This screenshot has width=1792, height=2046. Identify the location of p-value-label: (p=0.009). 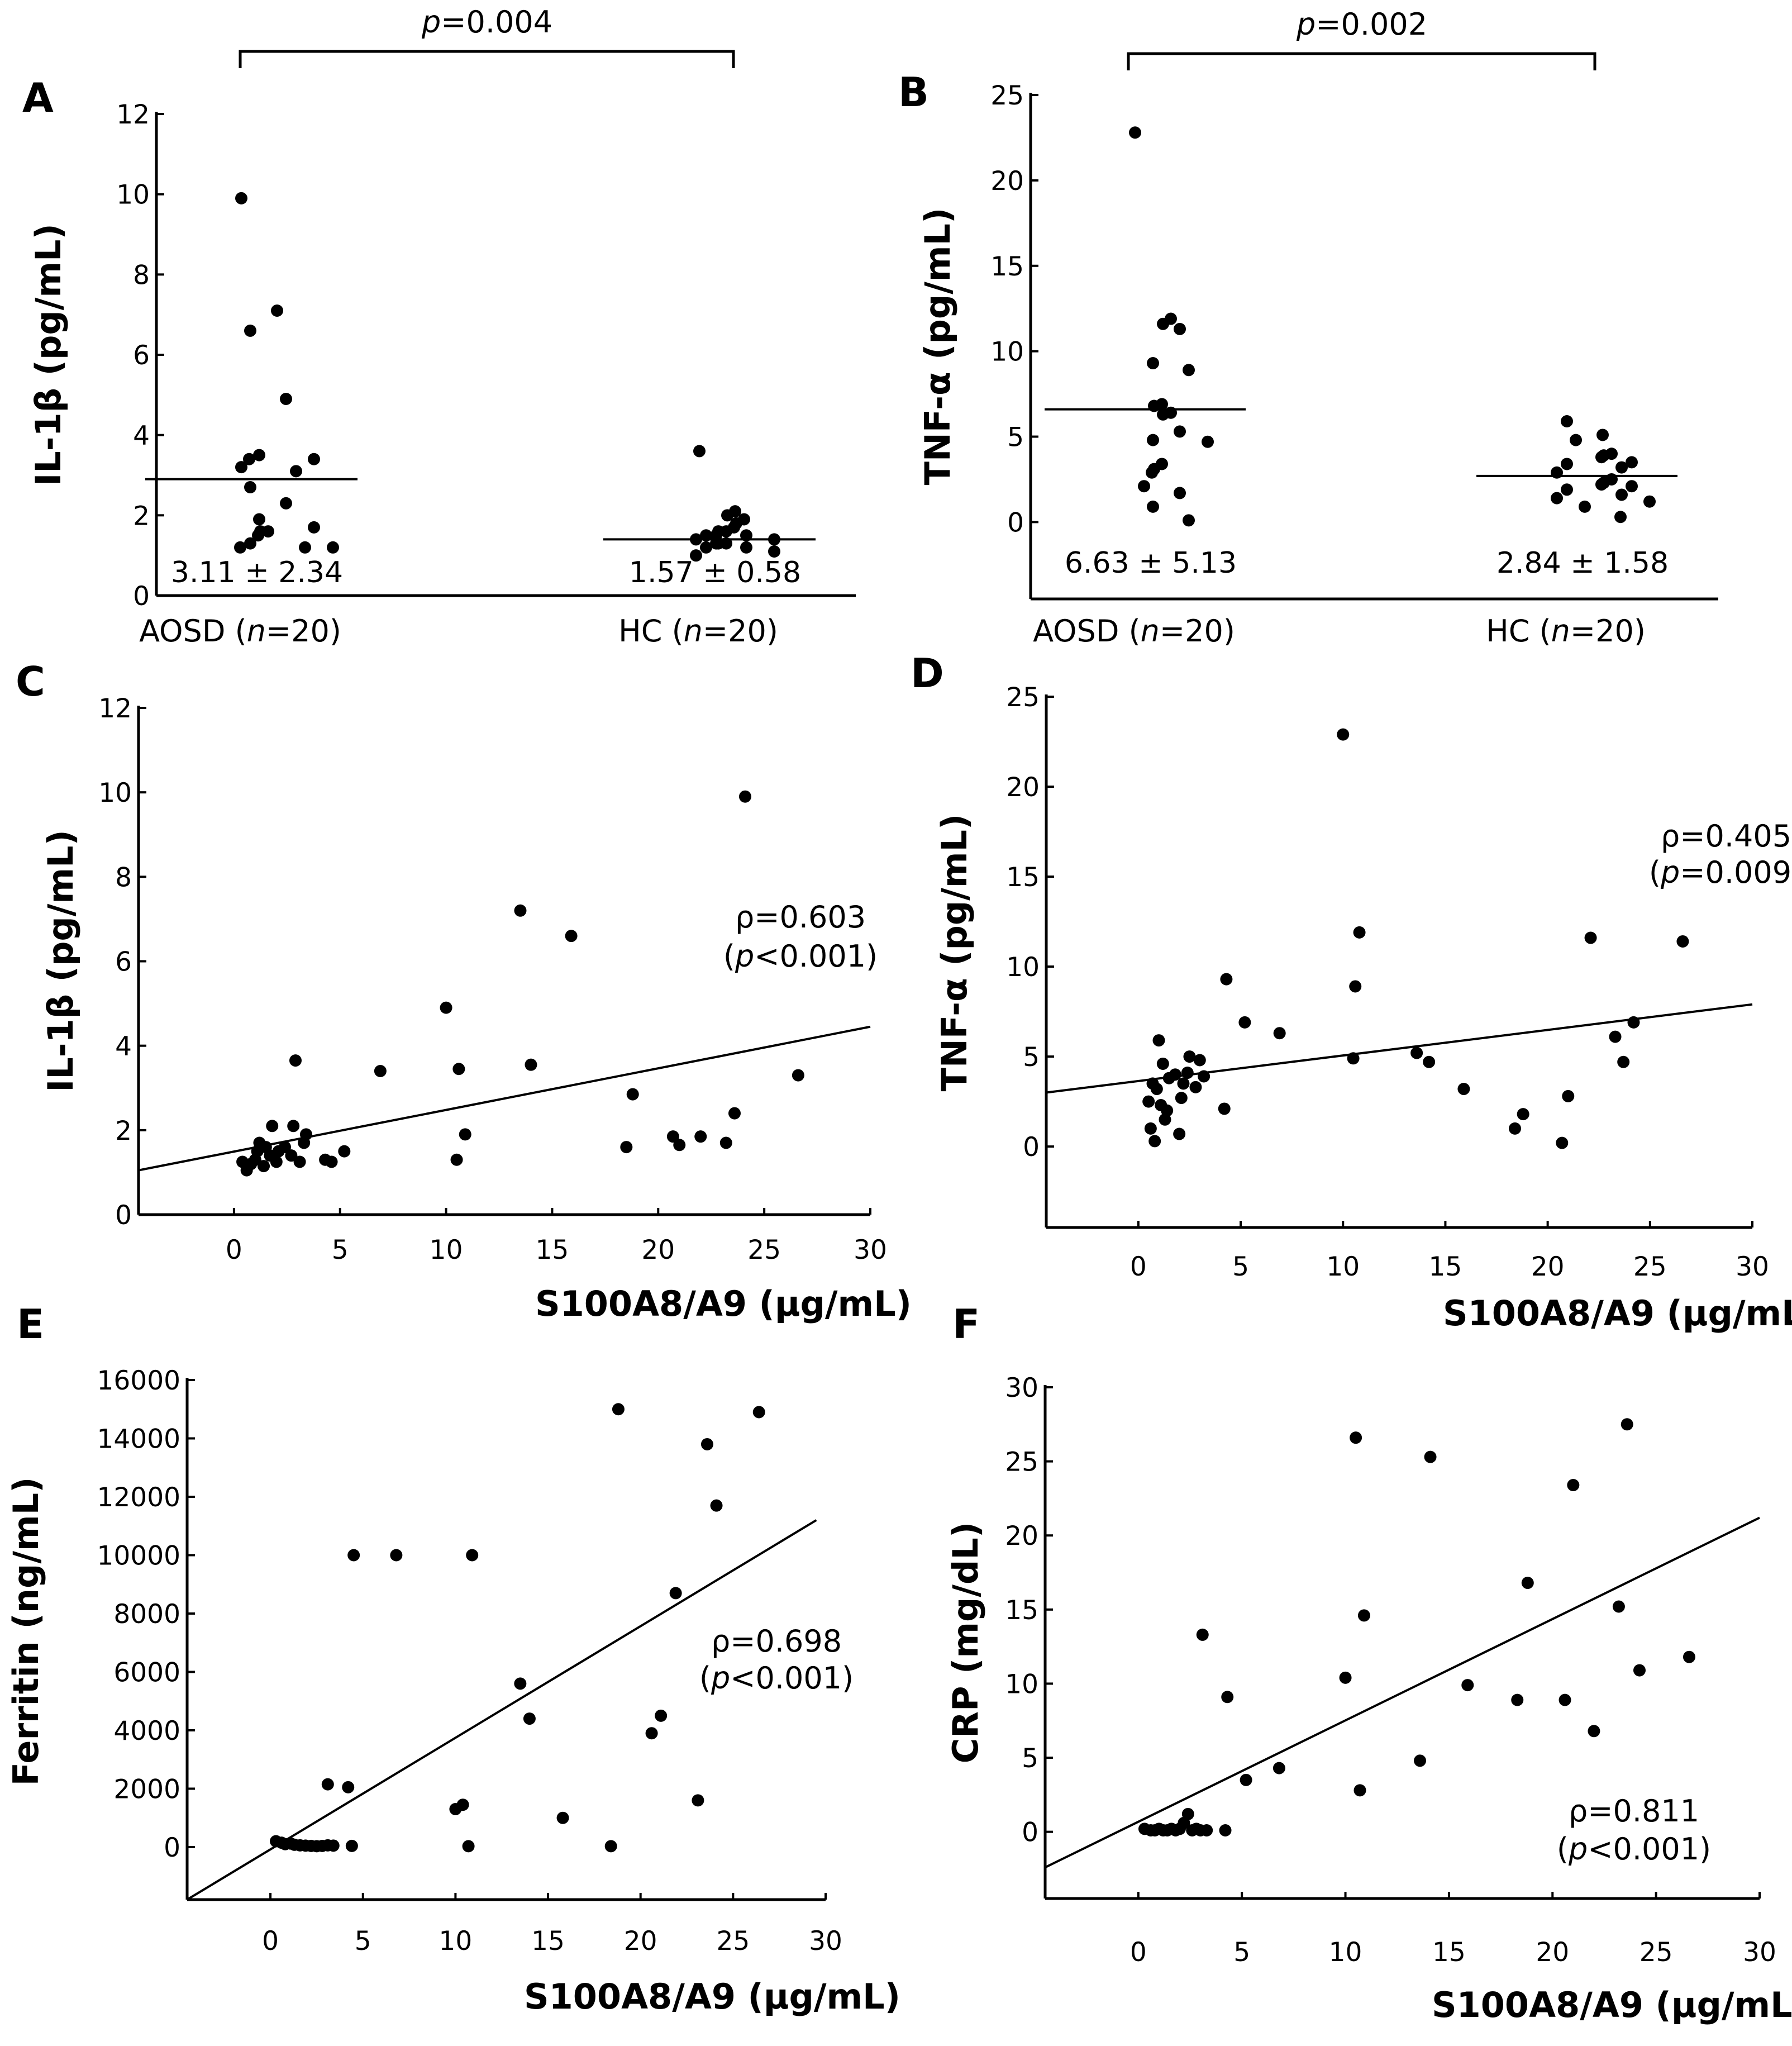
(1720, 872).